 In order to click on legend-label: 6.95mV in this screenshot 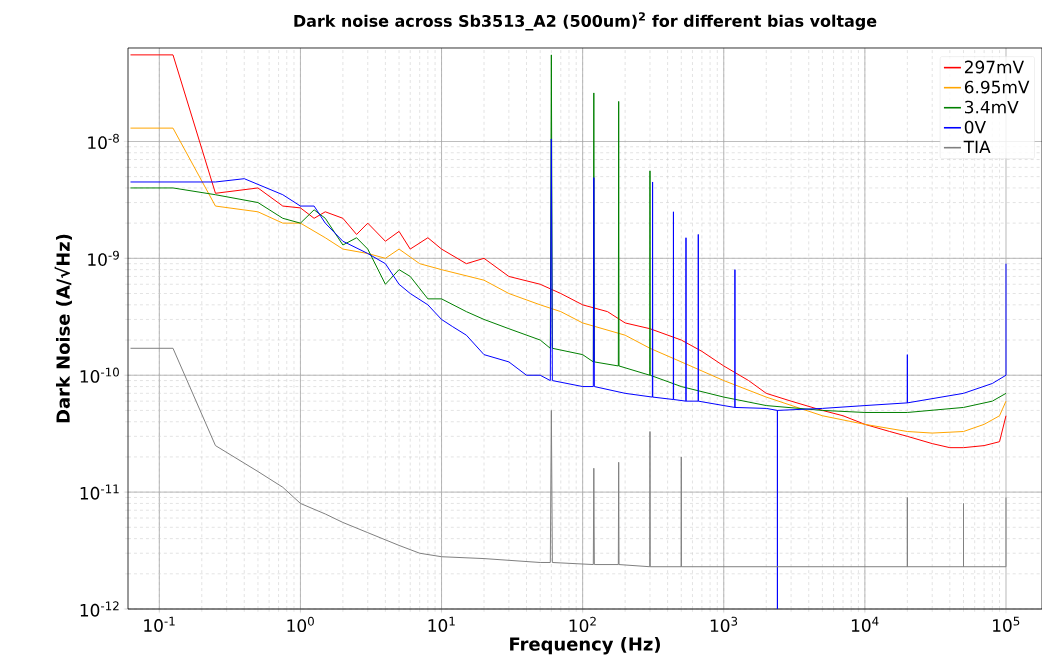, I will do `click(997, 87)`.